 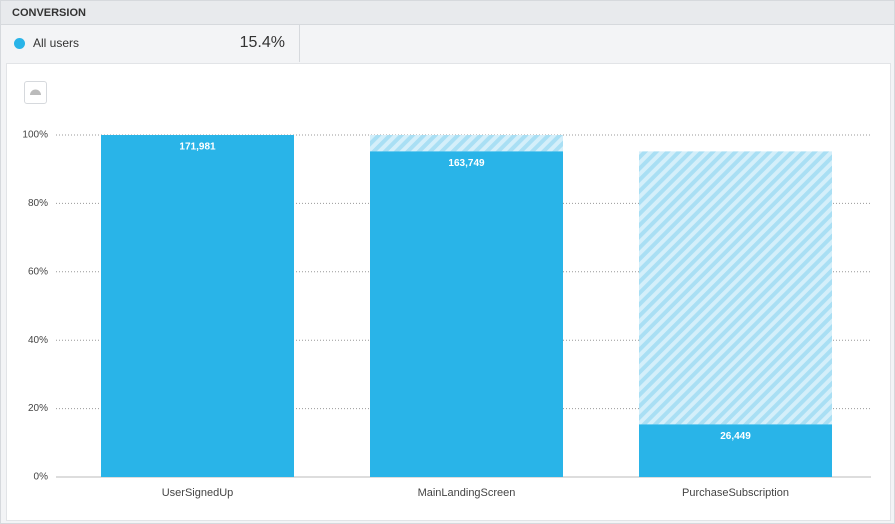 What do you see at coordinates (38, 203) in the screenshot?
I see `y-tick-label: 80%` at bounding box center [38, 203].